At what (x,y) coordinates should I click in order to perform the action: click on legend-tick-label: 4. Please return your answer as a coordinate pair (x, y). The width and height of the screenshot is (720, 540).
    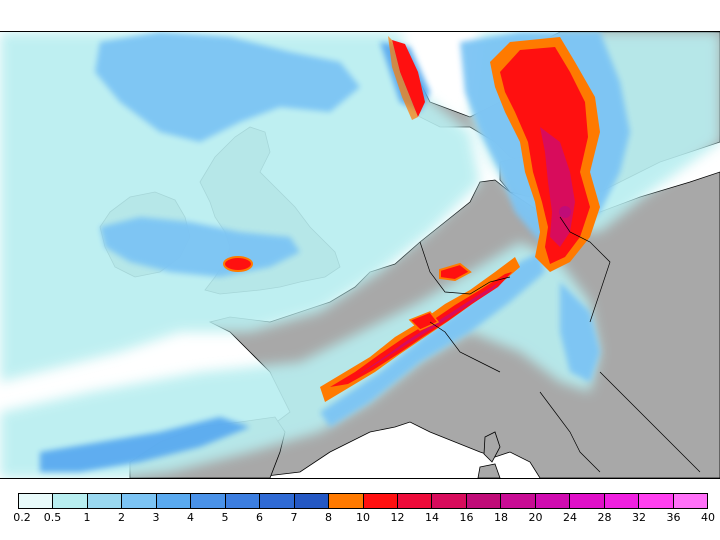
    Looking at the image, I should click on (190, 517).